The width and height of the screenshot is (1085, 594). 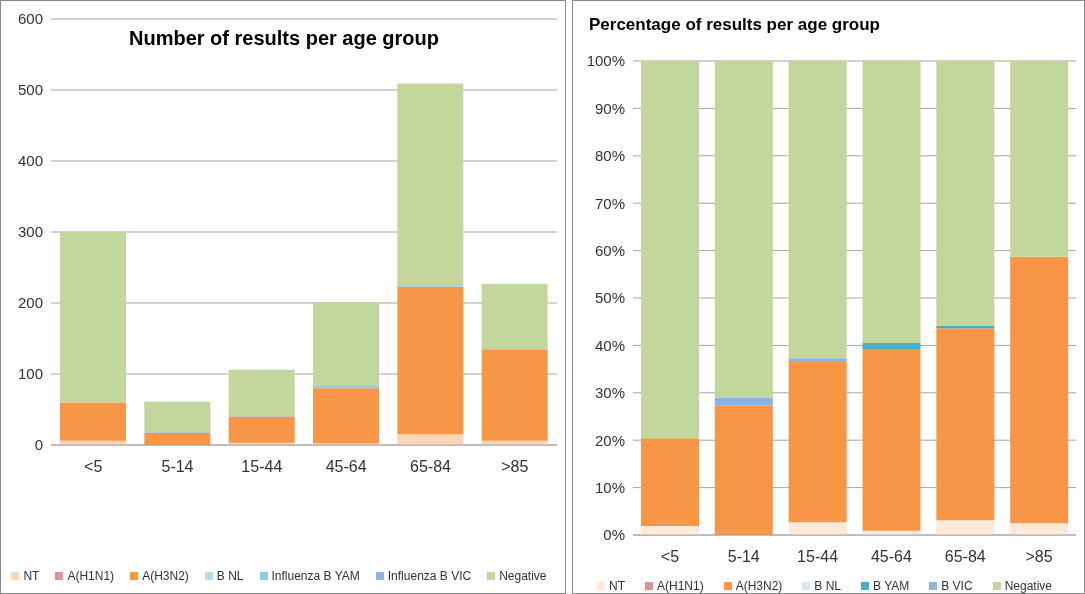 What do you see at coordinates (957, 586) in the screenshot?
I see `legend-label: B VIC` at bounding box center [957, 586].